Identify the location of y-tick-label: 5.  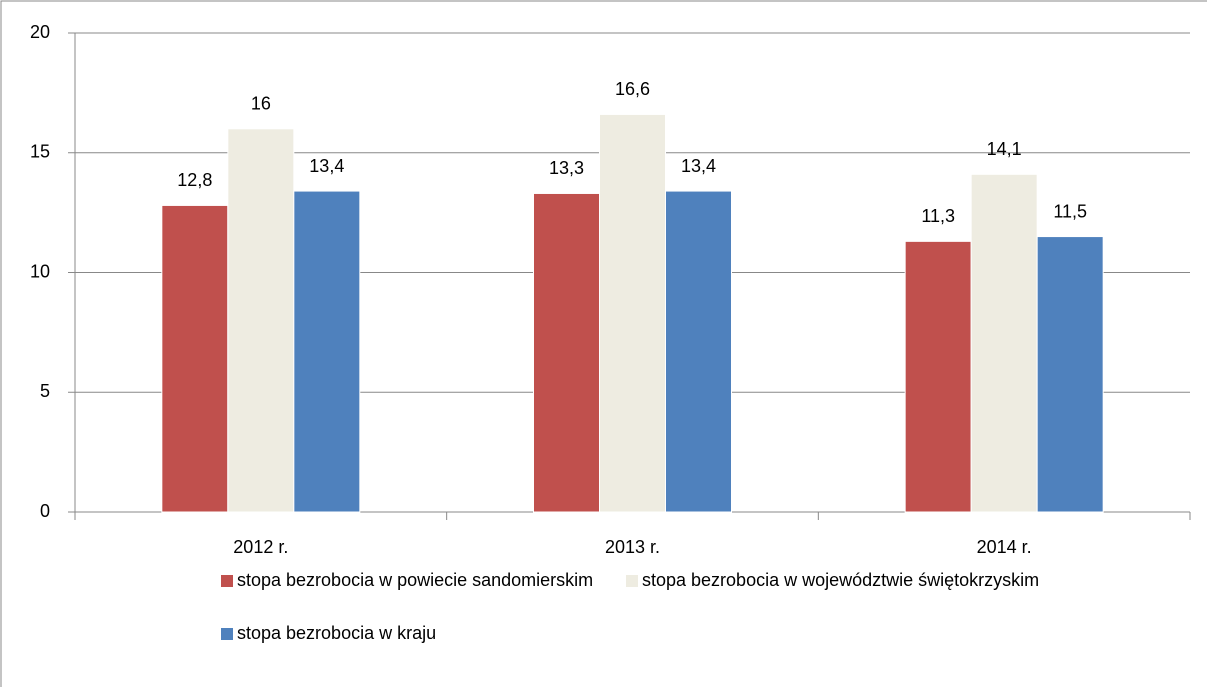
(45, 391).